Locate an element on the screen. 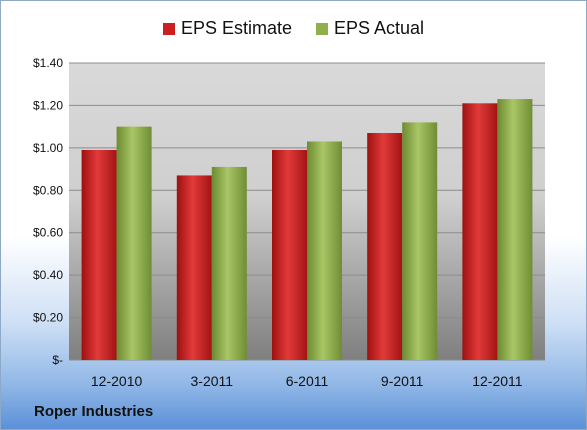  y-tick-label: $- is located at coordinates (57, 360).